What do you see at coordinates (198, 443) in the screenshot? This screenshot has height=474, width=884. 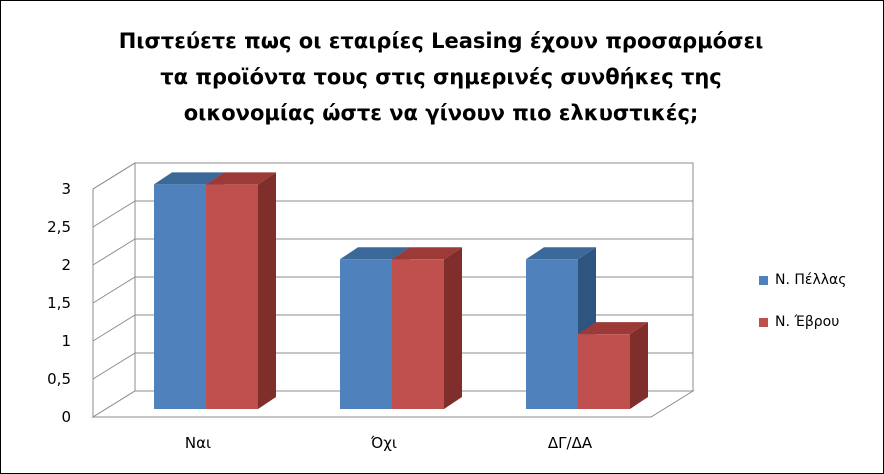 I see `x-tick-label: Ναι` at bounding box center [198, 443].